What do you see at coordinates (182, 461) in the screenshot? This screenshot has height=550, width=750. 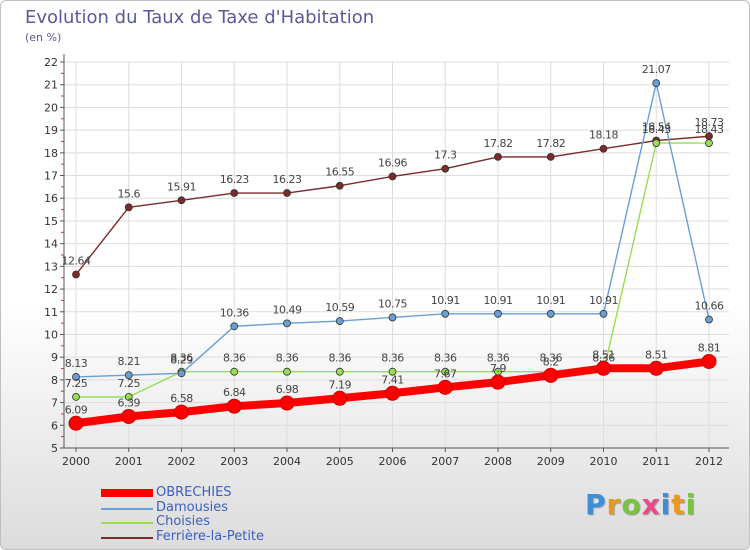 I see `x-tick-label: 2002` at bounding box center [182, 461].